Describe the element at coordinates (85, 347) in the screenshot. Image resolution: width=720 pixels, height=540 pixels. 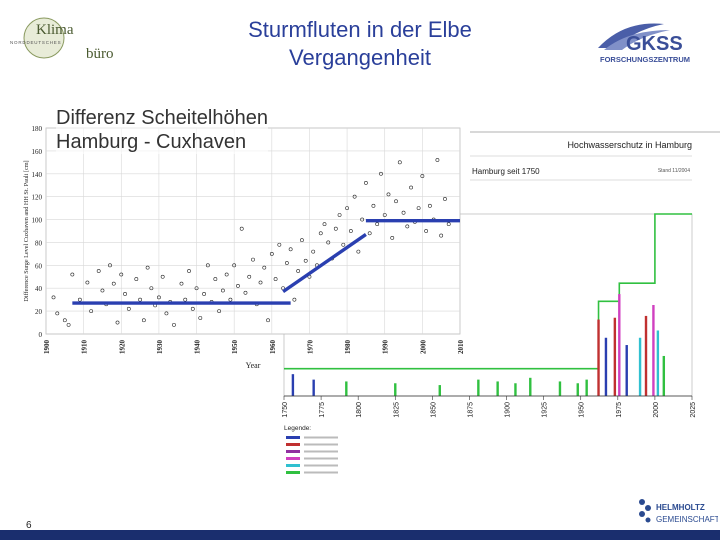
I see `x-tick-label: 1910` at that location.